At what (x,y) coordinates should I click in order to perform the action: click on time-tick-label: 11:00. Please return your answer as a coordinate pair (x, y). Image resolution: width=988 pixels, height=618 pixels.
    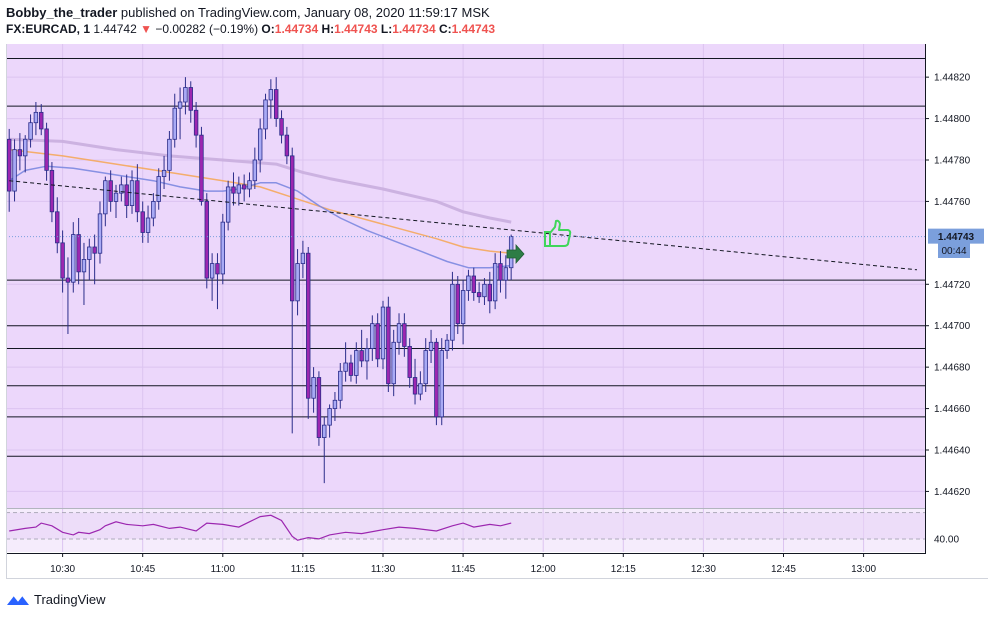
    Looking at the image, I should click on (223, 569).